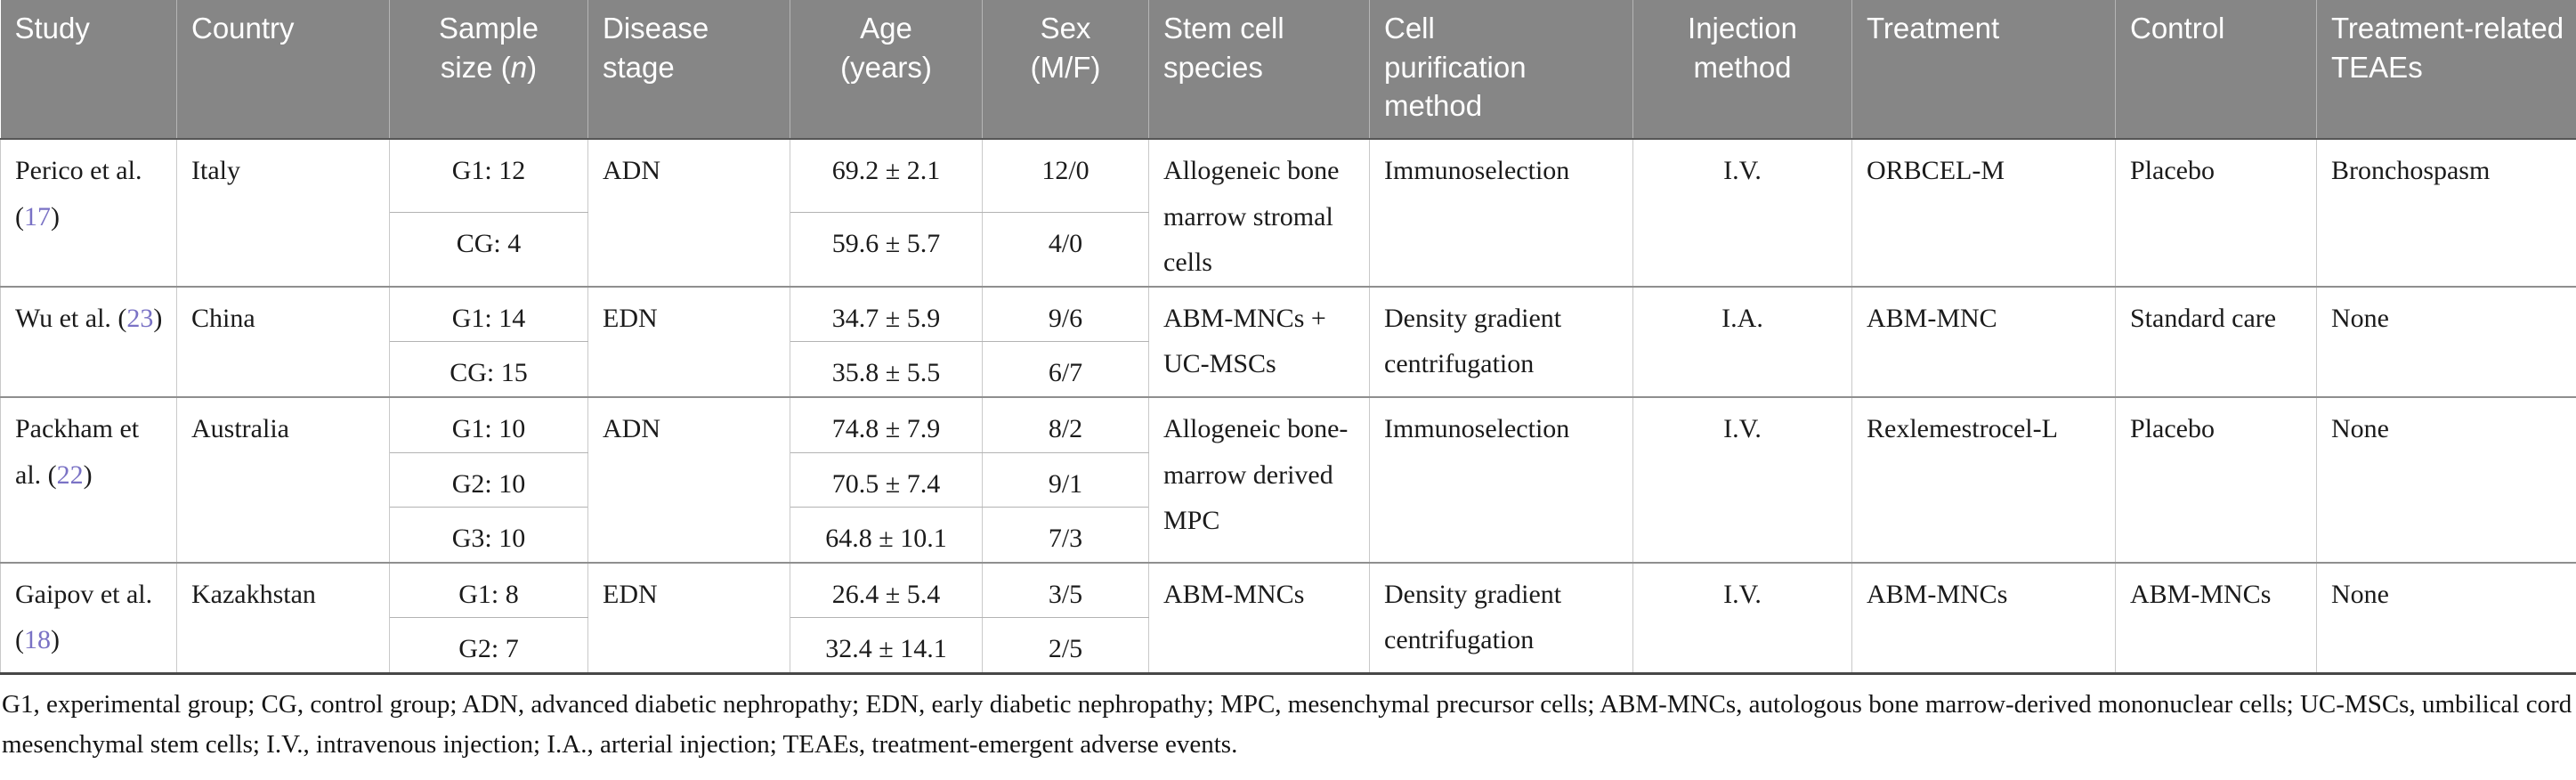  What do you see at coordinates (887, 369) in the screenshot?
I see `age-cell: 35.8 ± 5.5` at bounding box center [887, 369].